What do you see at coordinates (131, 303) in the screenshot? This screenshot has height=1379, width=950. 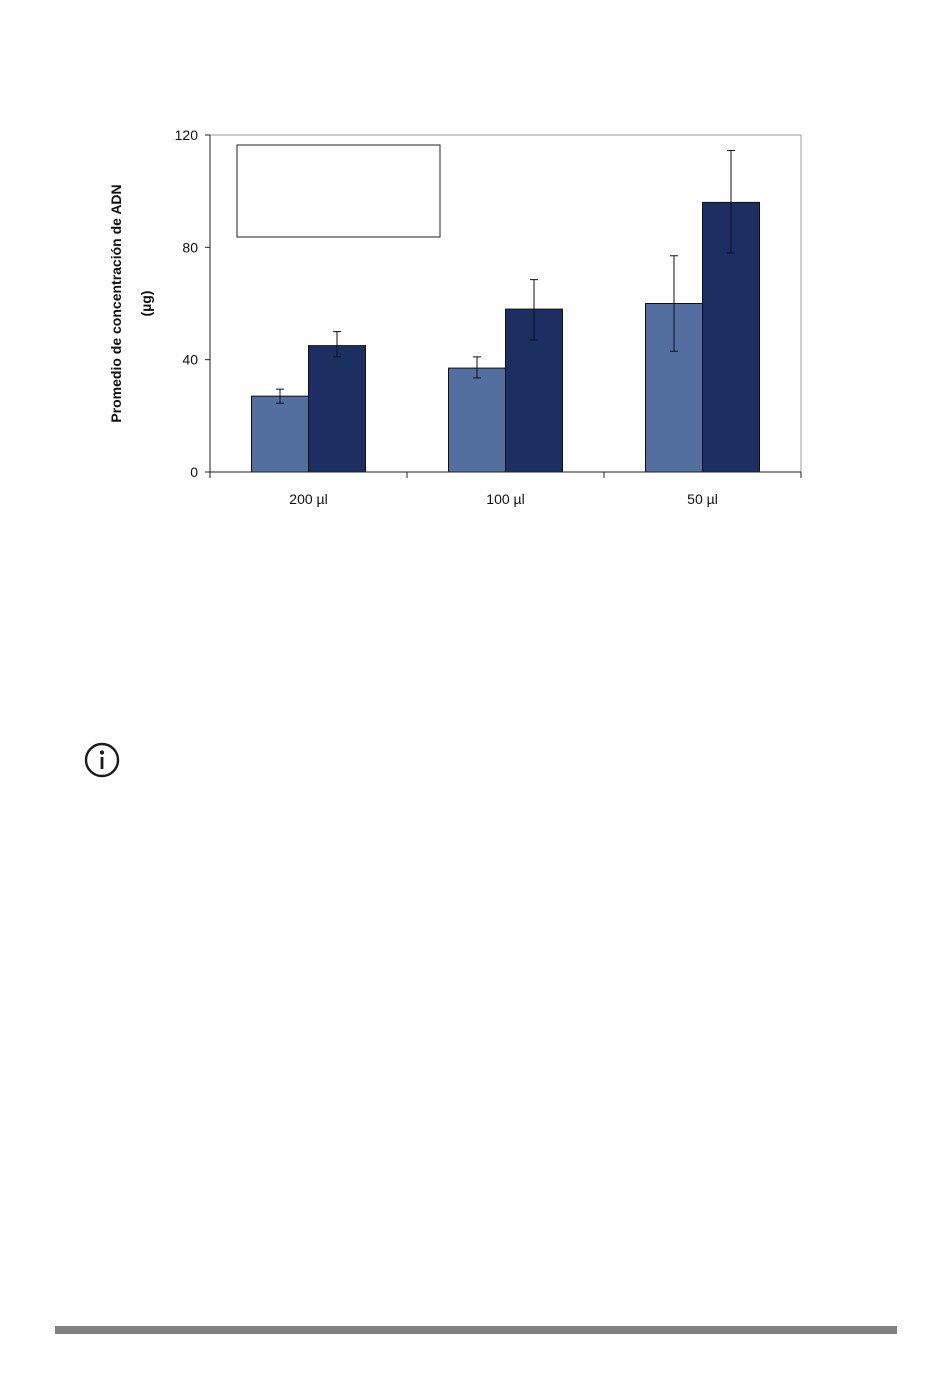 I see `y-axis-title: Promedio de concentración de ADN (µg)` at bounding box center [131, 303].